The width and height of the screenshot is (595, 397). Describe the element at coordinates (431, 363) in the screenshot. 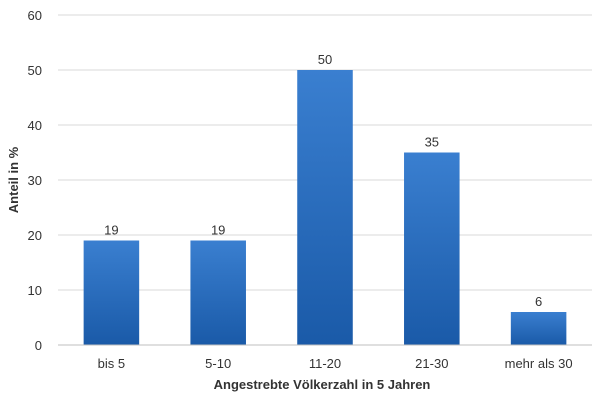

I see `x-tick-label: 21-30` at that location.